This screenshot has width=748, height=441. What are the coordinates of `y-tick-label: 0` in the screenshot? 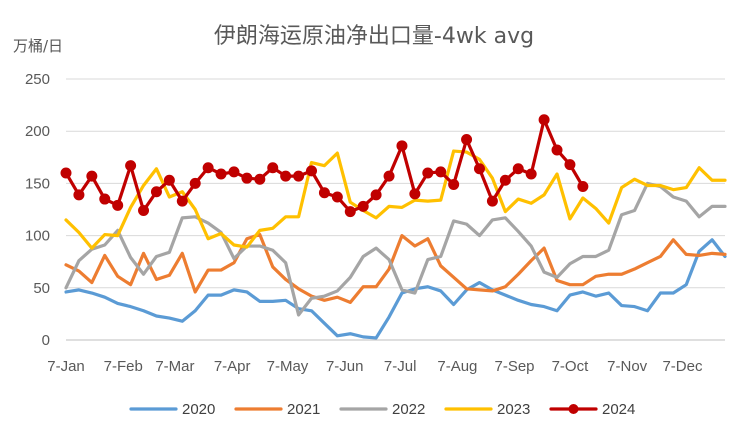 It's located at (46, 340).